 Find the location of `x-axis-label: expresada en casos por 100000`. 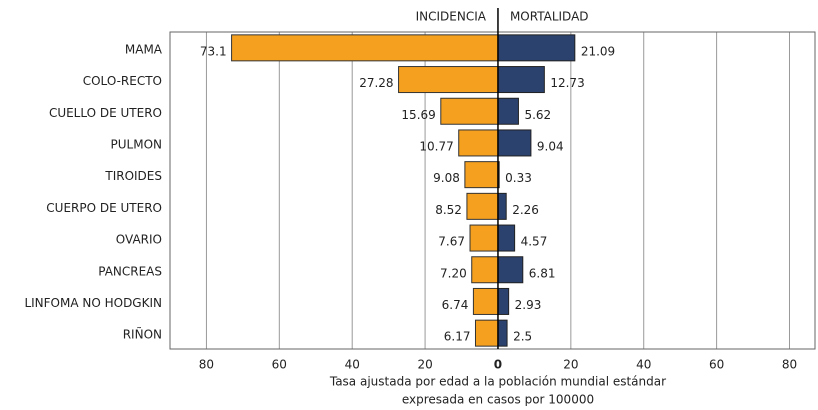

x-axis-label: expresada en casos por 100000 is located at coordinates (498, 400).